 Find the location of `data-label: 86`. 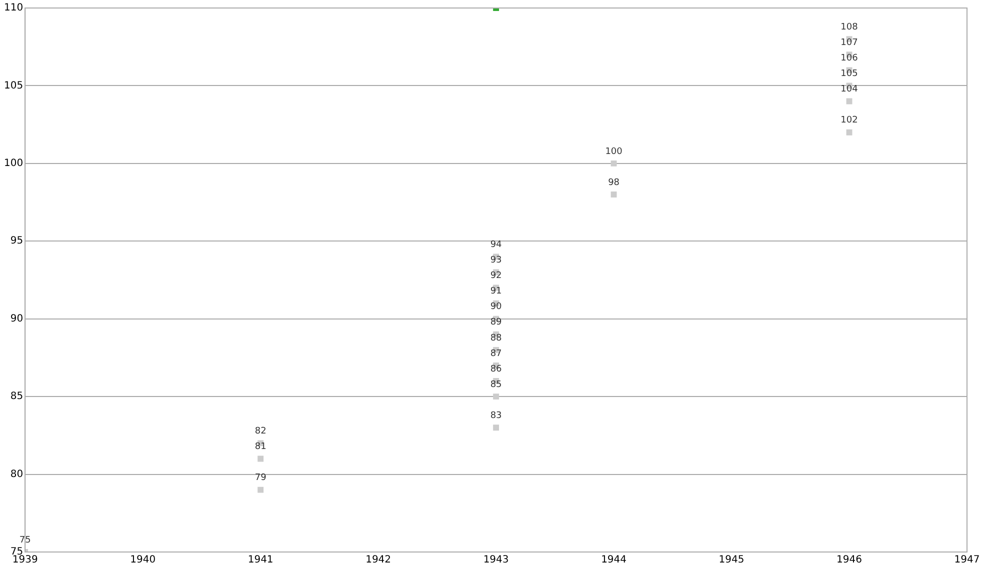

data-label: 86 is located at coordinates (496, 369).